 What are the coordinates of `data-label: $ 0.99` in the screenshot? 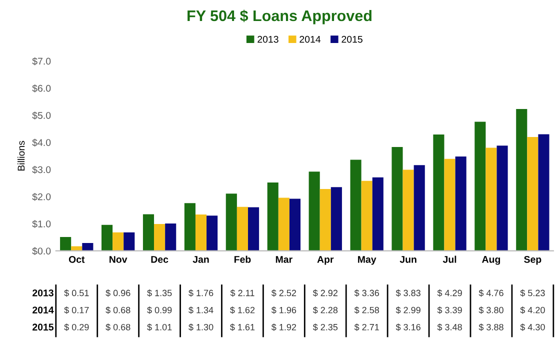 It's located at (159, 310).